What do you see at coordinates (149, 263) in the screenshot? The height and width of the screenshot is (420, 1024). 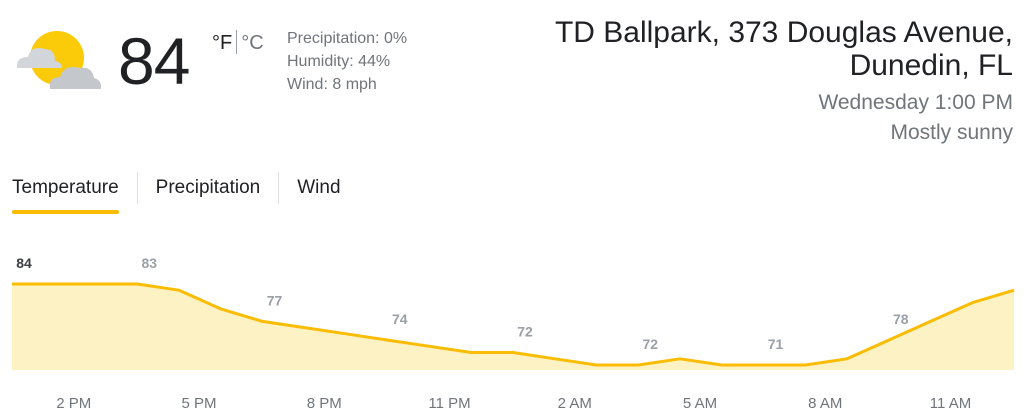 I see `data-label: 83` at bounding box center [149, 263].